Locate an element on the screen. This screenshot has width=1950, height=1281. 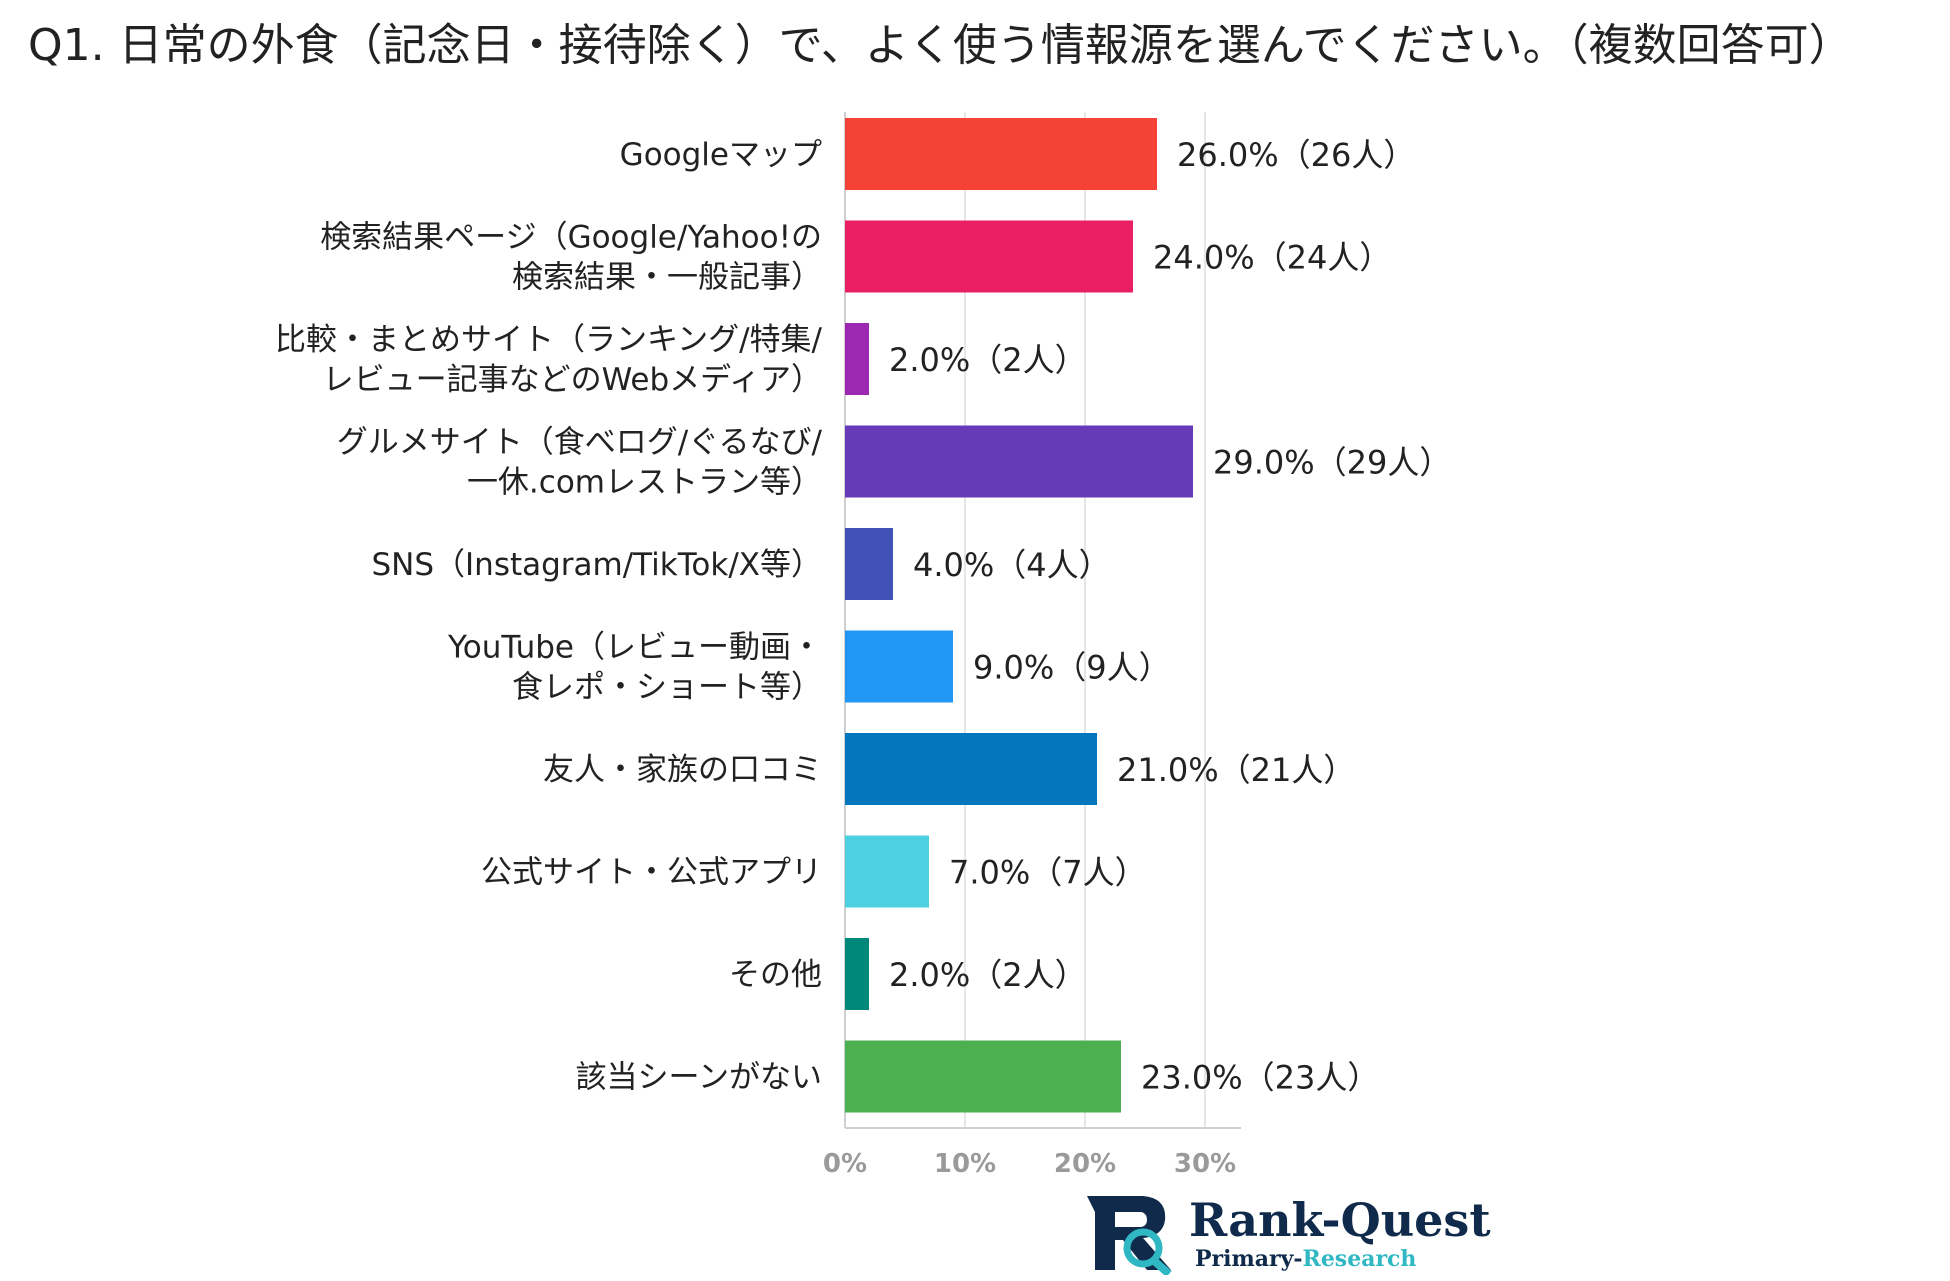
category-label: その他 is located at coordinates (775, 975).